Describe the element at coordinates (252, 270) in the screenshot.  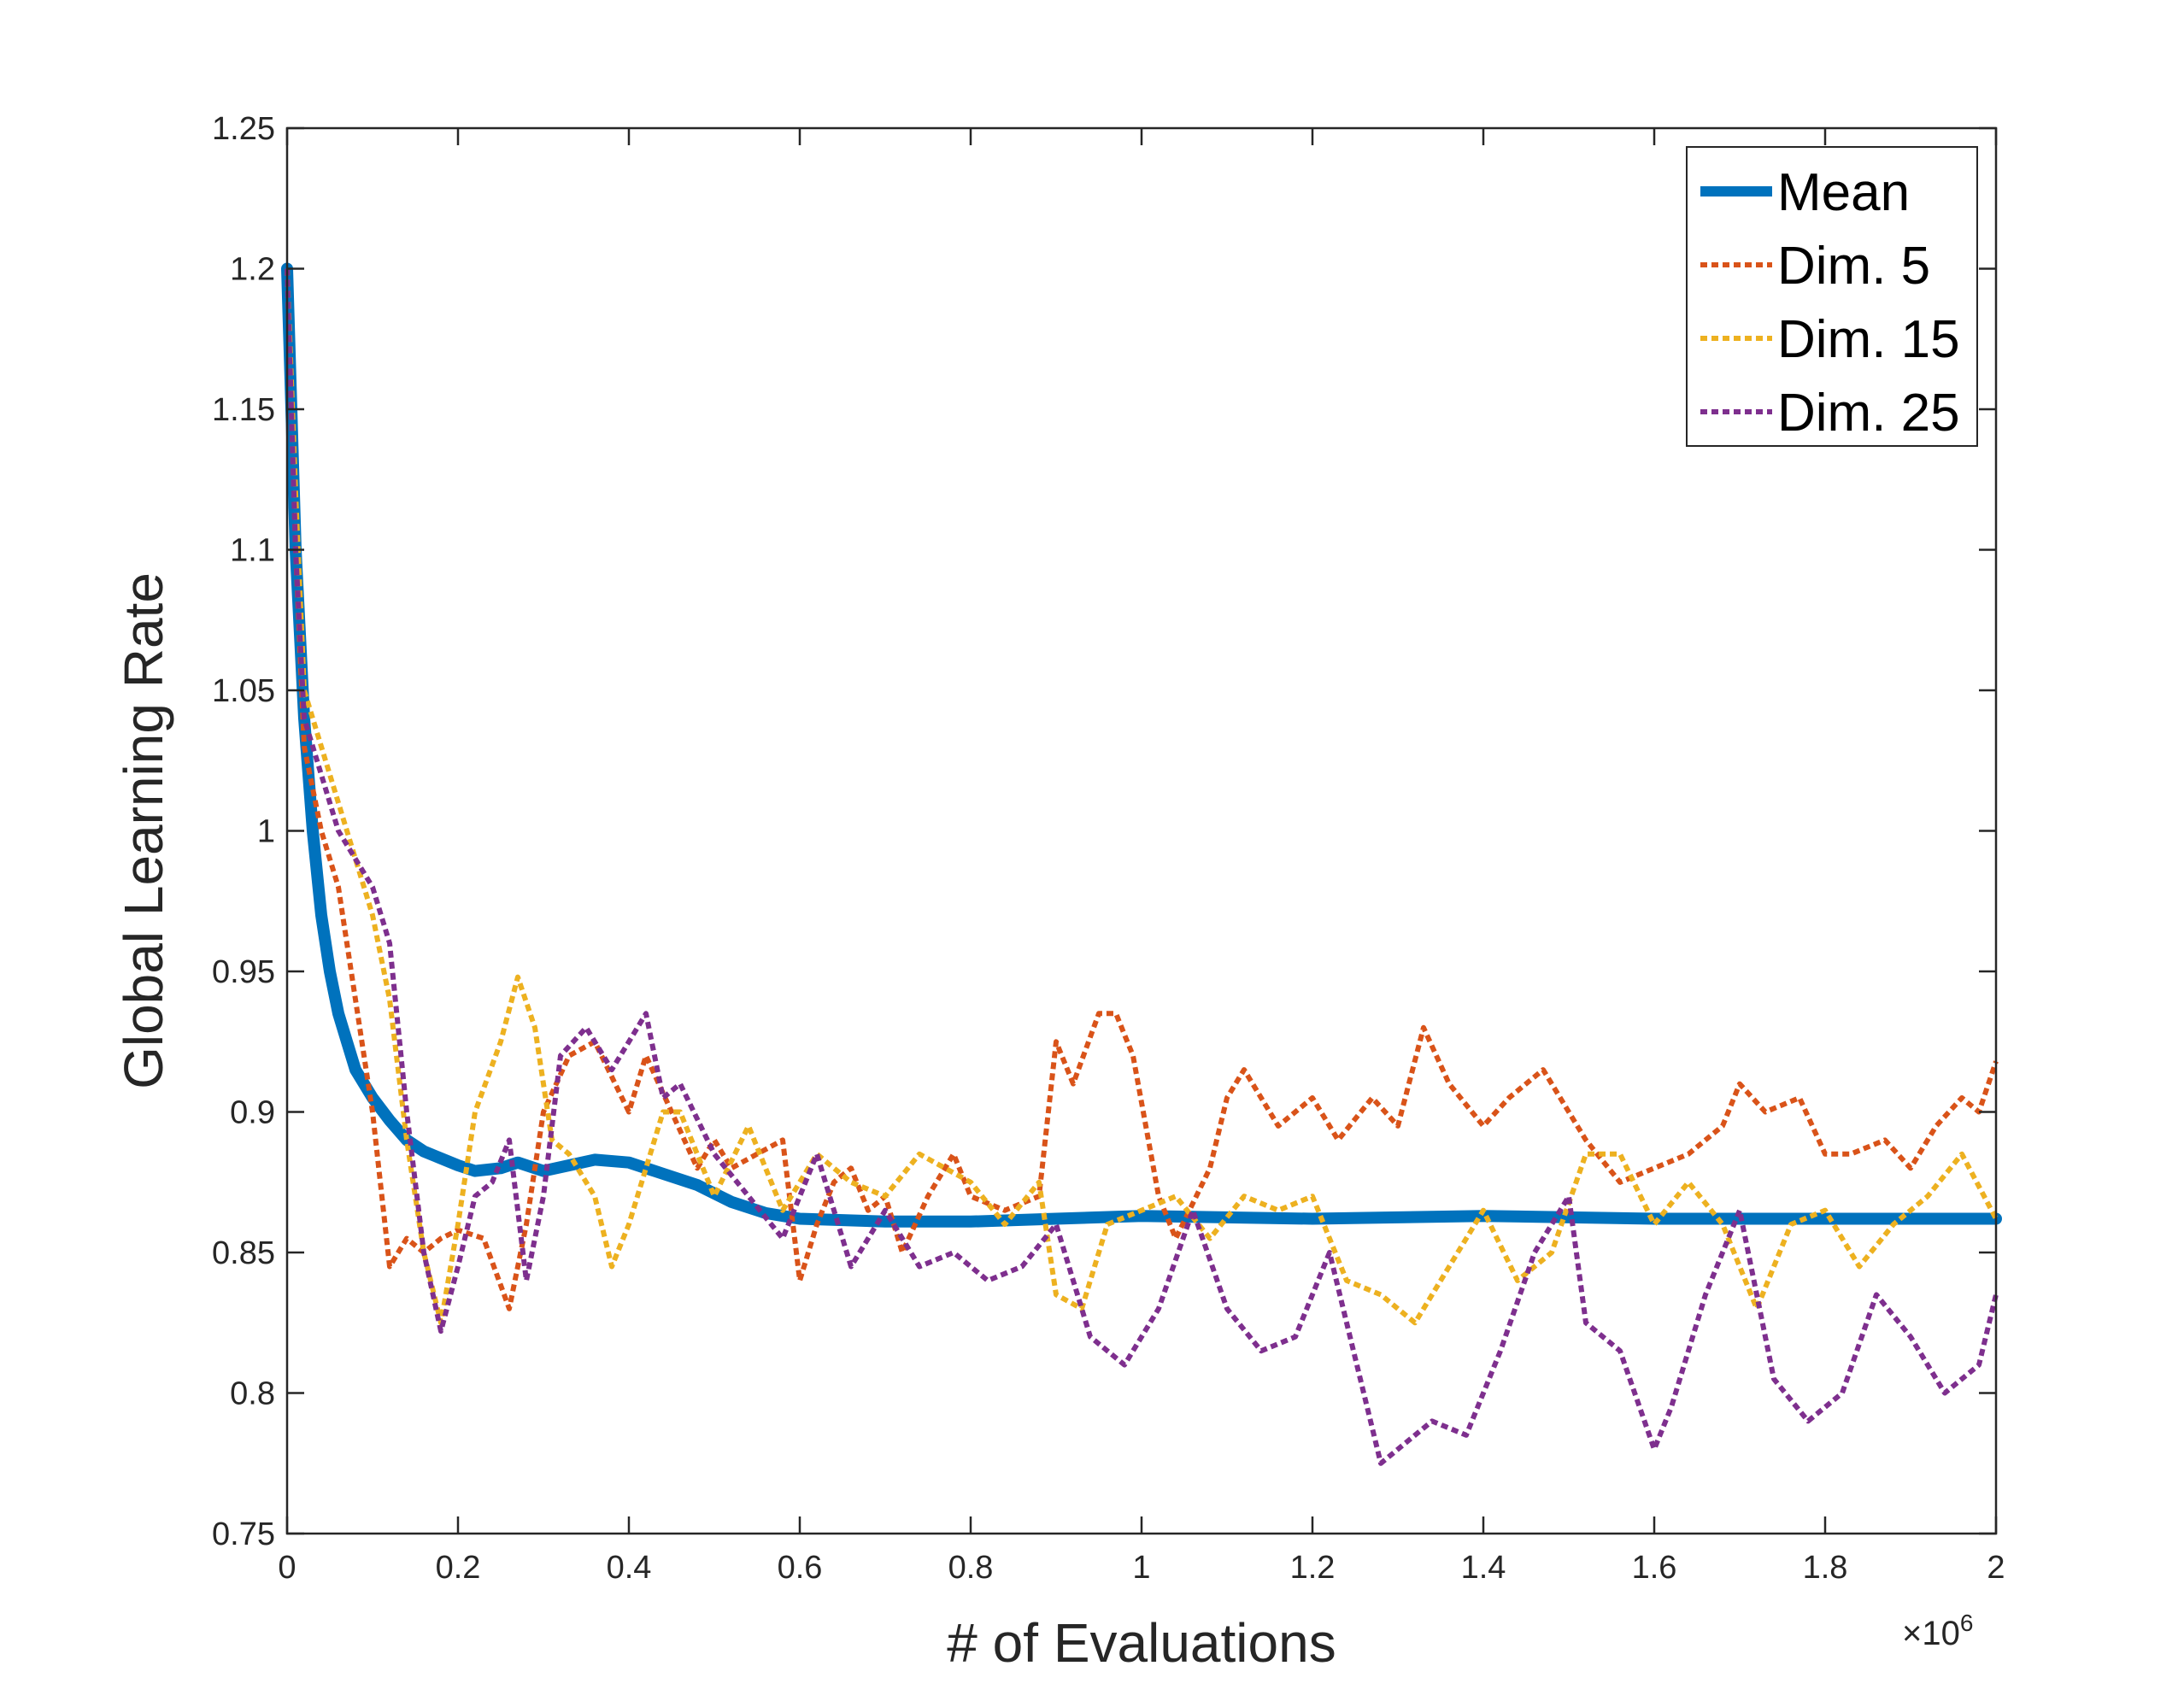
I see `y-tick-label: 1.2` at that location.